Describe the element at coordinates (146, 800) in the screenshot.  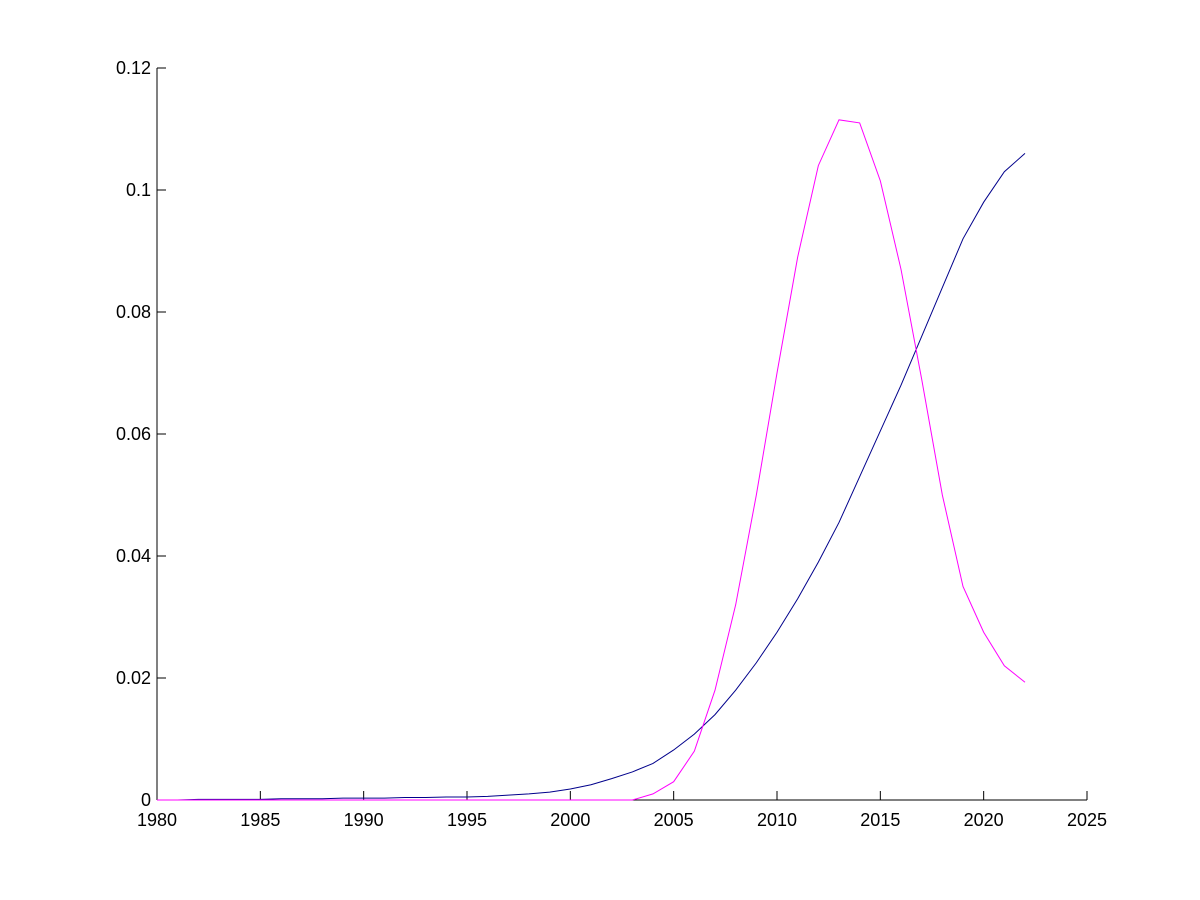
I see `y-tick-label: 0` at that location.